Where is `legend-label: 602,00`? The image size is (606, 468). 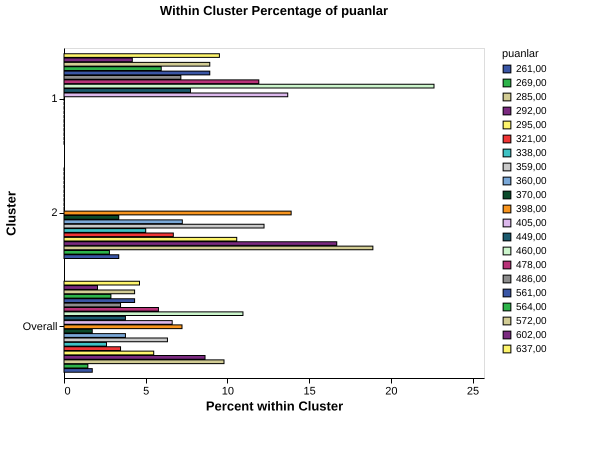 legend-label: 602,00 is located at coordinates (532, 335).